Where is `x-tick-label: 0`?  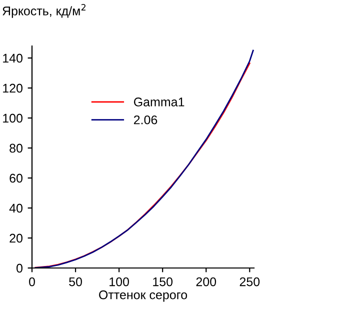 x-tick-label: 0 is located at coordinates (32, 281).